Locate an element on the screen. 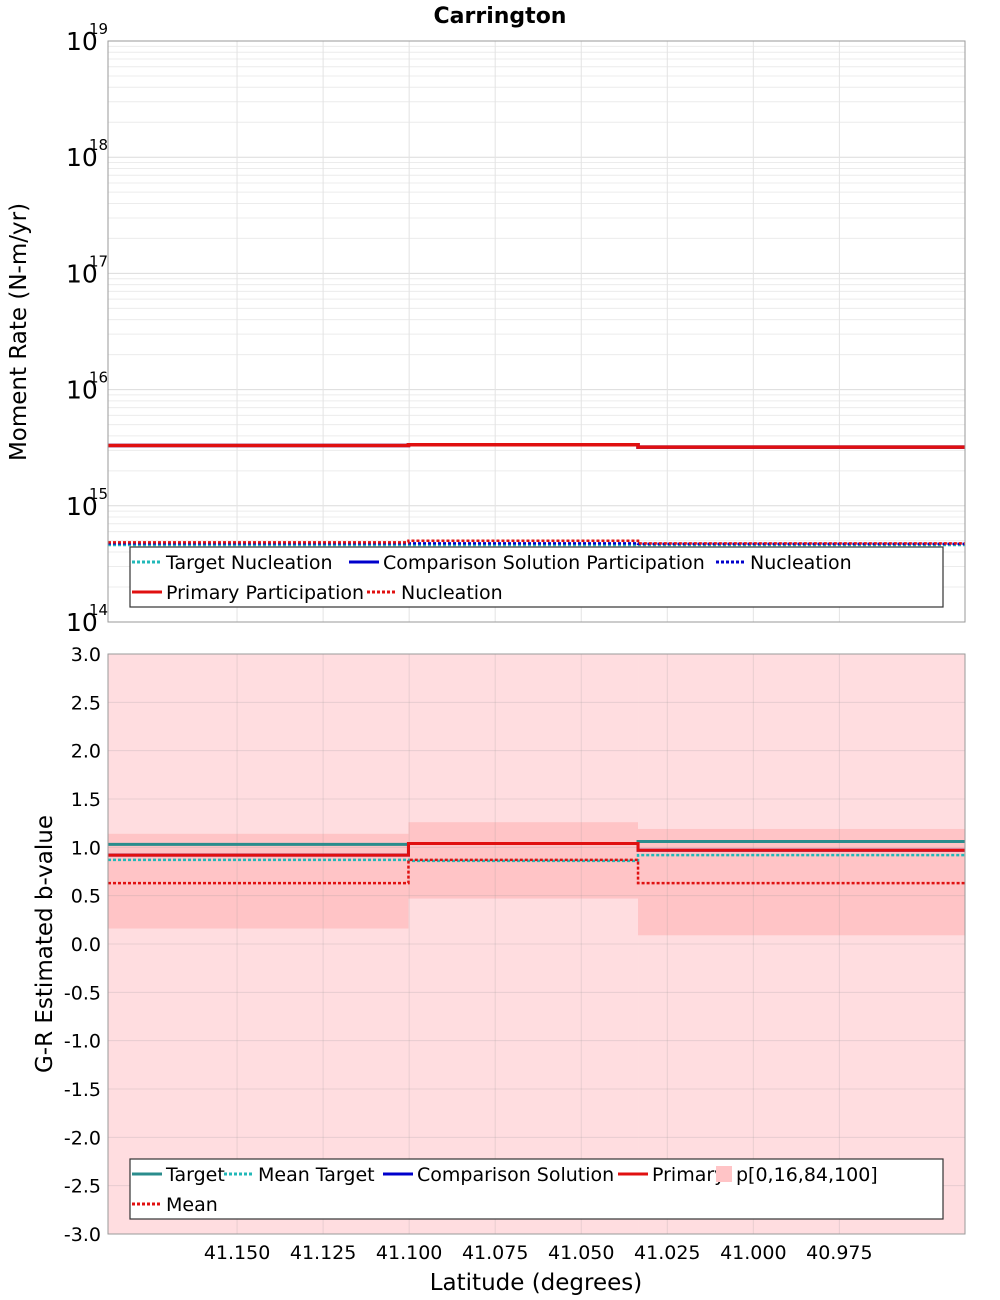 This screenshot has width=1000, height=1300. bottom-legend-frame is located at coordinates (536, 1189).